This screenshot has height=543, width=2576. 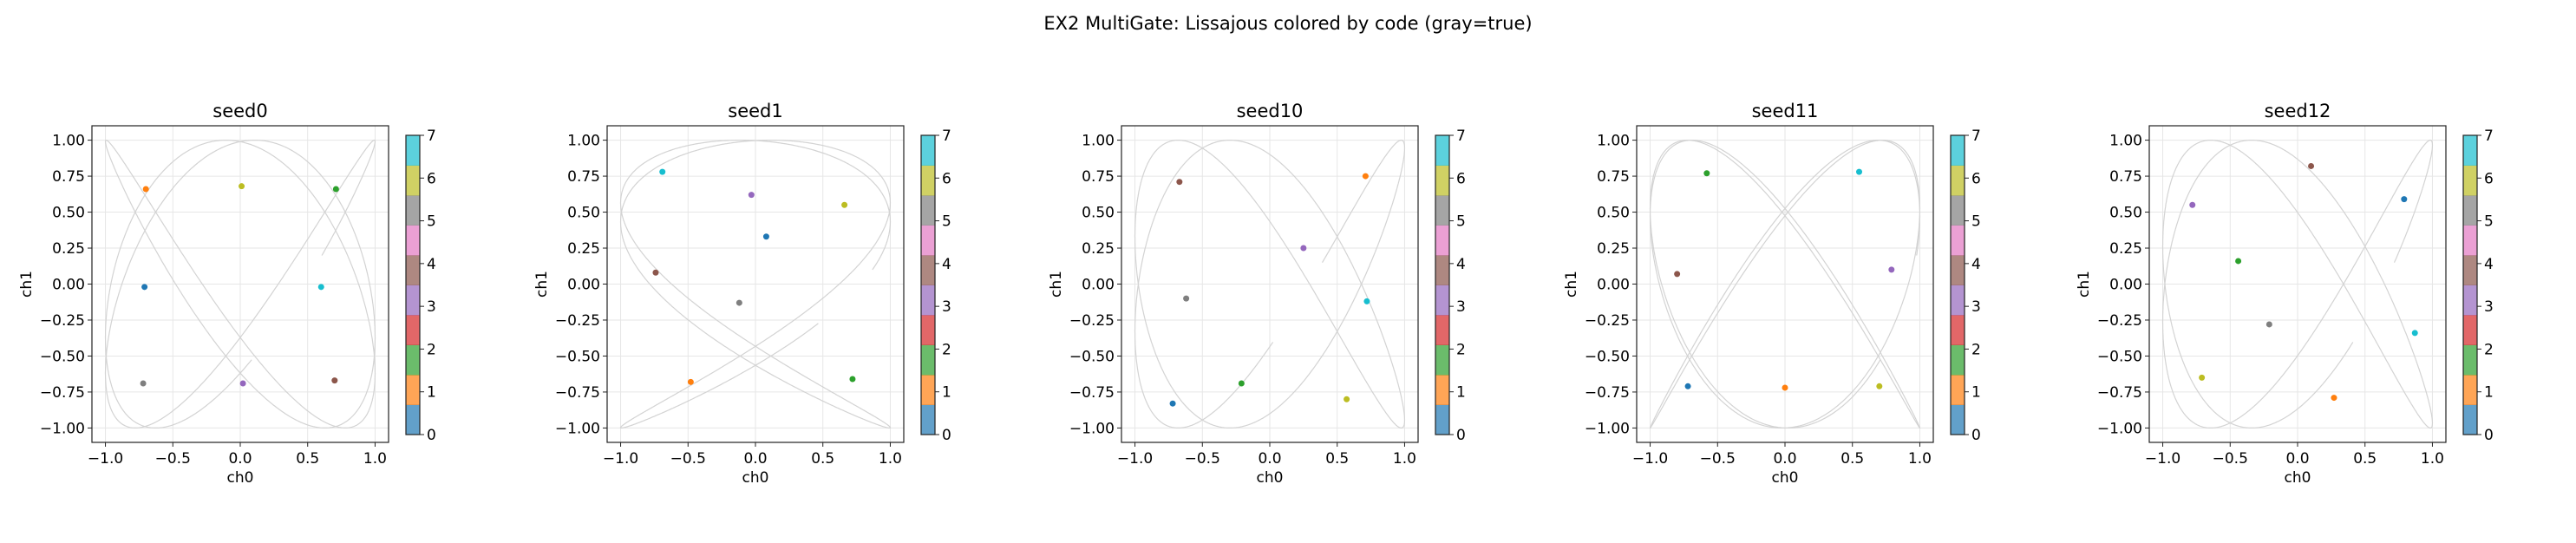 What do you see at coordinates (1337, 459) in the screenshot?
I see `x-tick-label: 0.5` at bounding box center [1337, 459].